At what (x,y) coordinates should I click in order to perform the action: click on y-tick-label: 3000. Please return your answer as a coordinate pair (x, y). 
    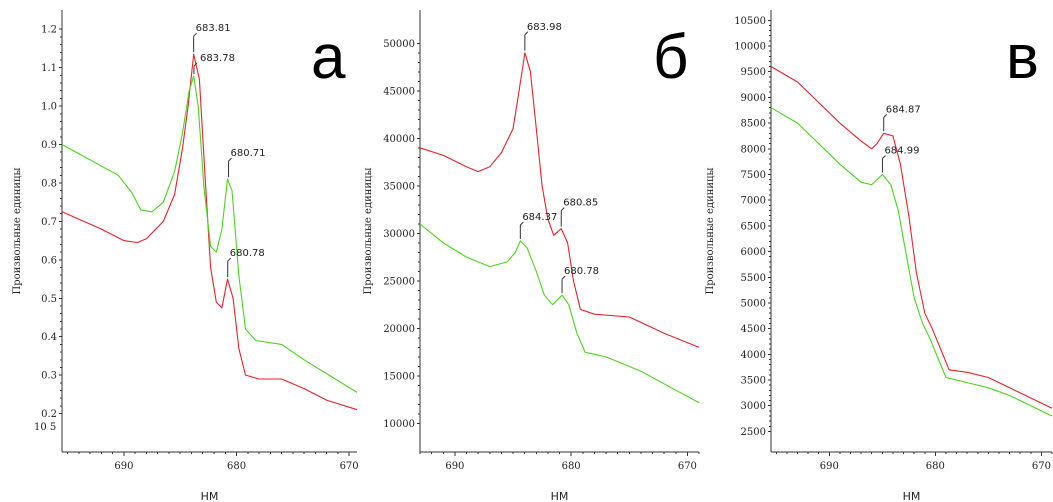
    Looking at the image, I should click on (753, 406).